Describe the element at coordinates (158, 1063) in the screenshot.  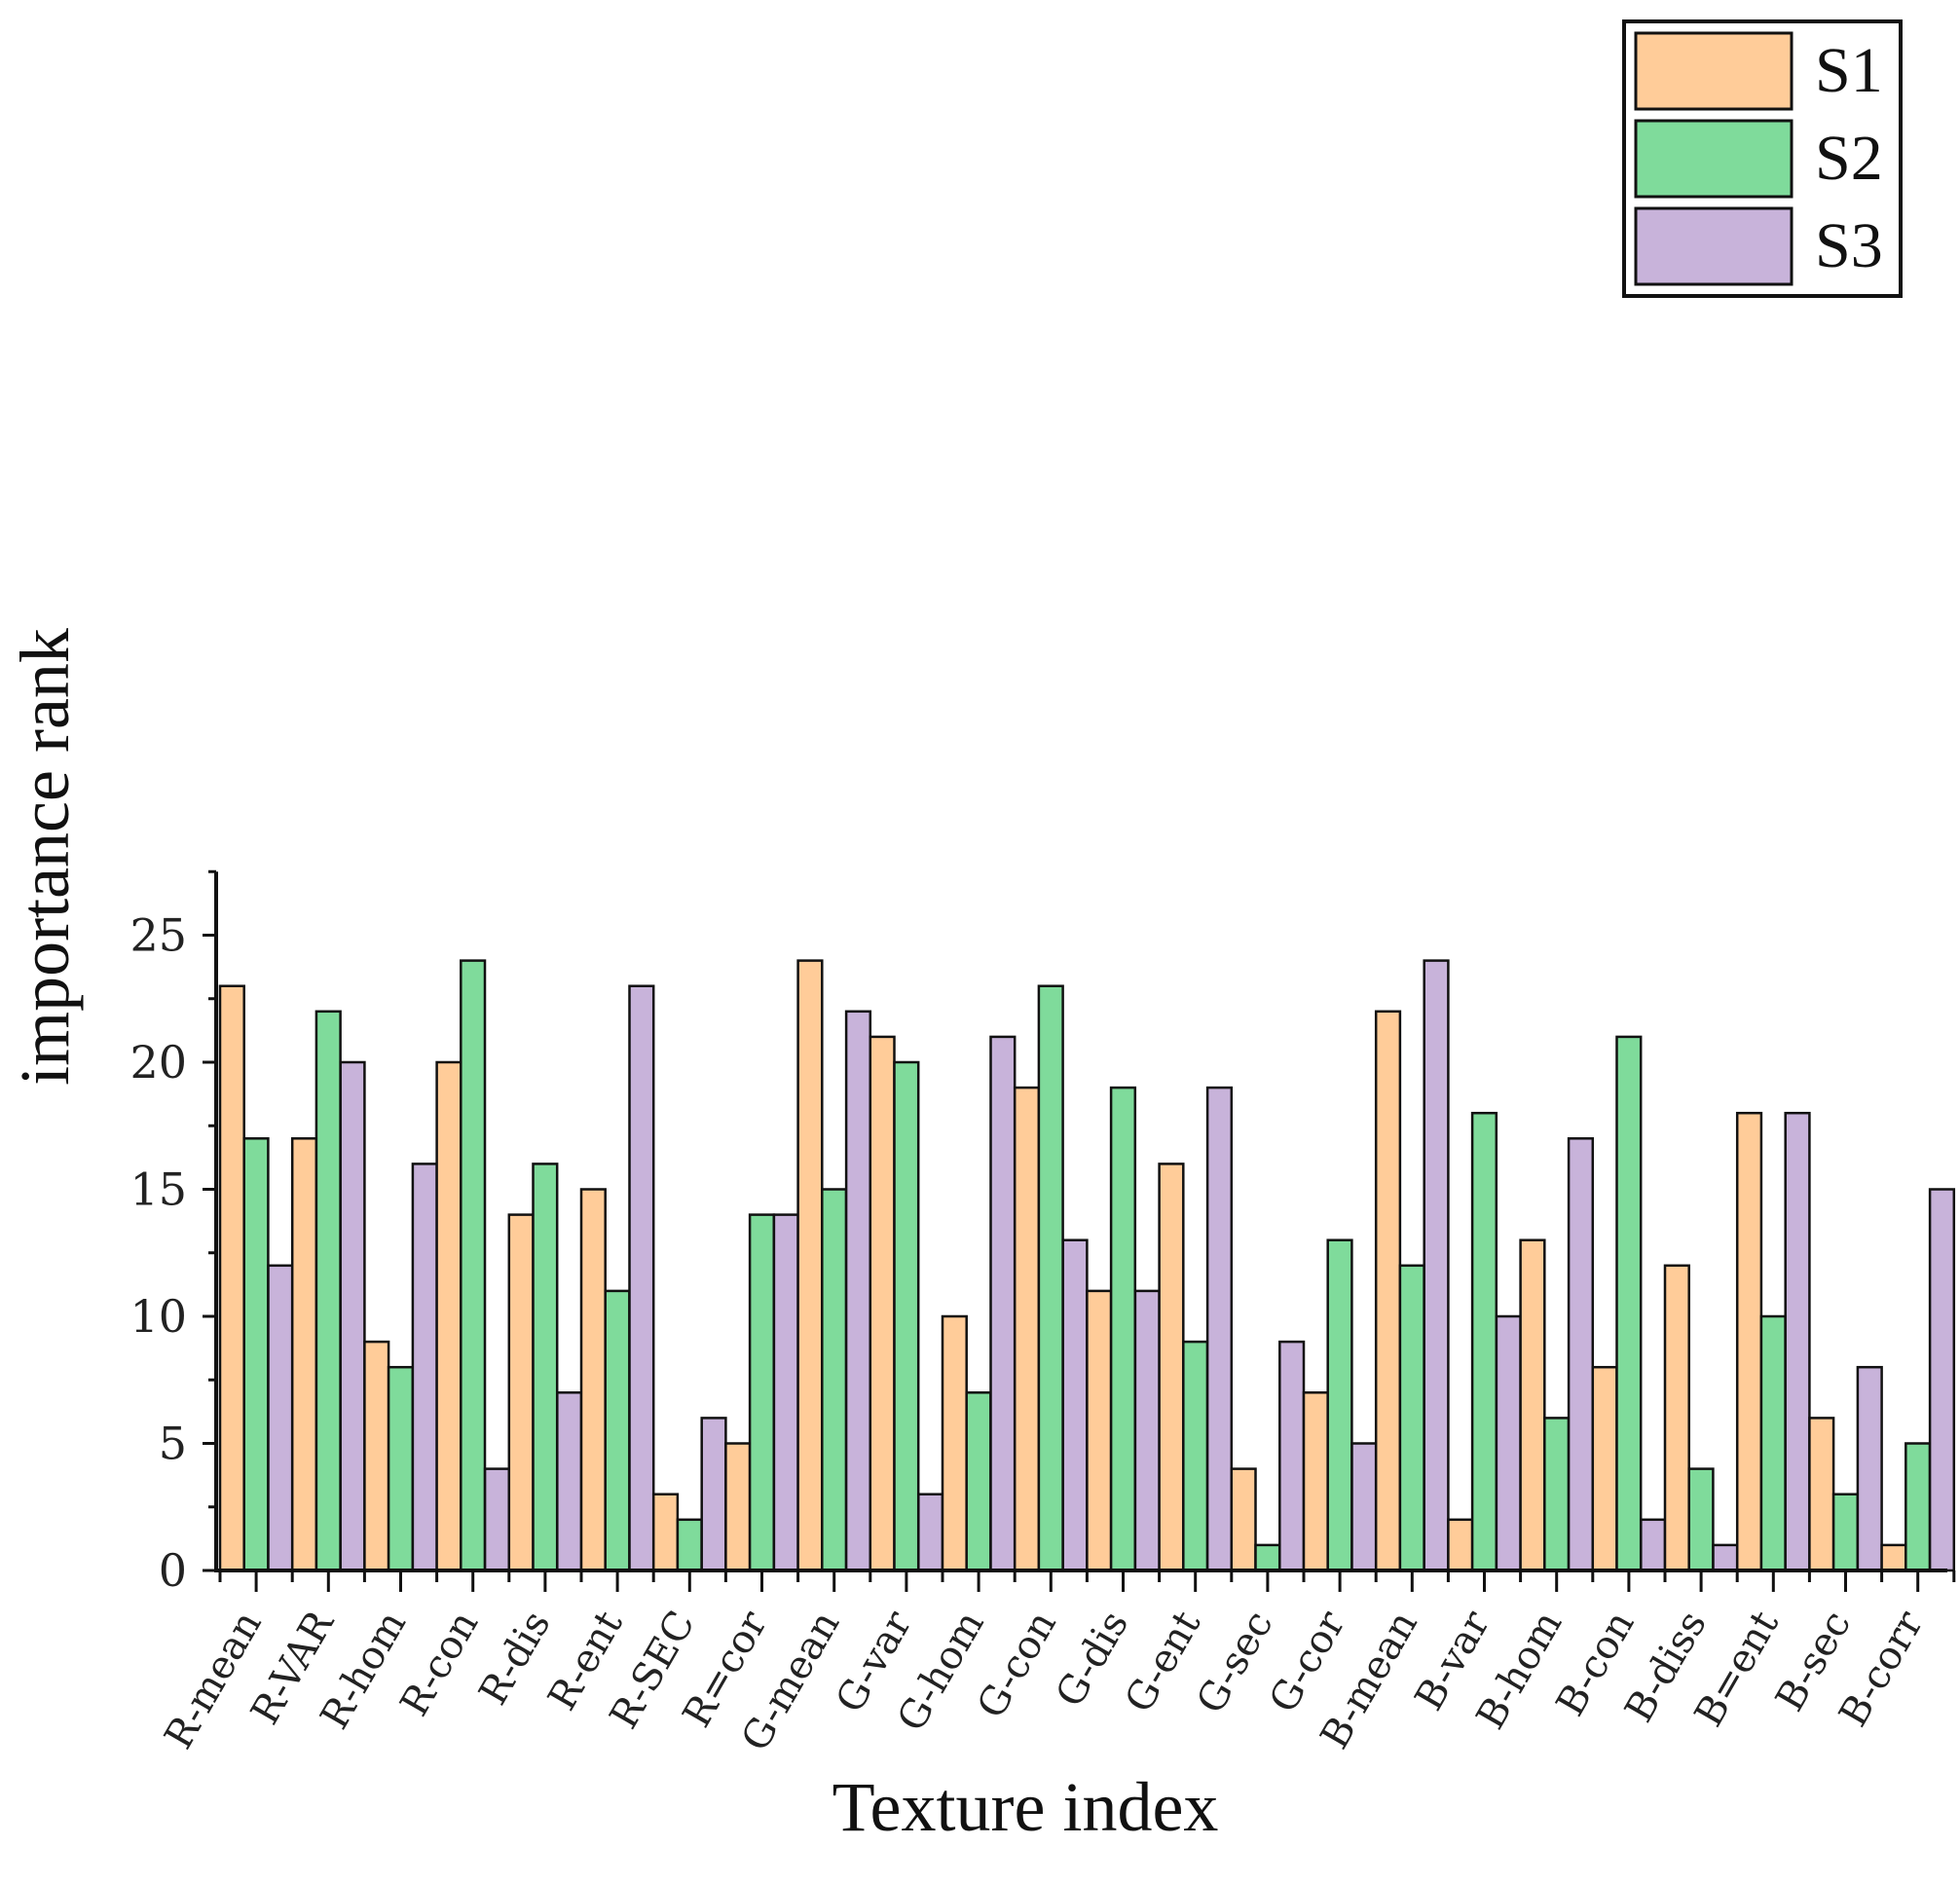
I see `y-tick-label: 20` at that location.